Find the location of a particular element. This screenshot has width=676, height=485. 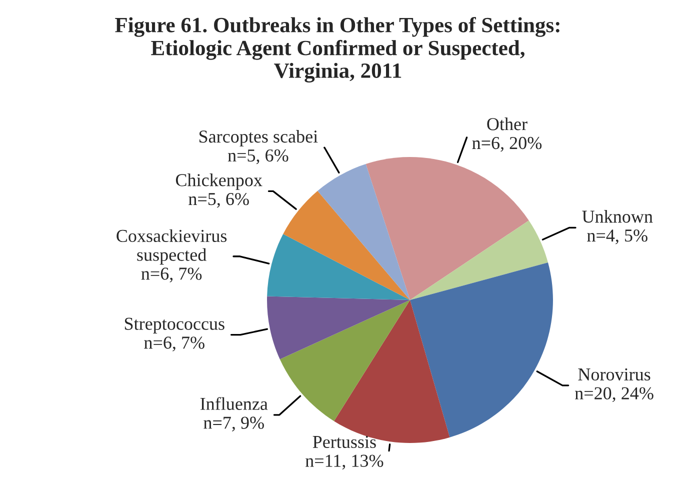

data-label: n=20, 24% is located at coordinates (614, 394).